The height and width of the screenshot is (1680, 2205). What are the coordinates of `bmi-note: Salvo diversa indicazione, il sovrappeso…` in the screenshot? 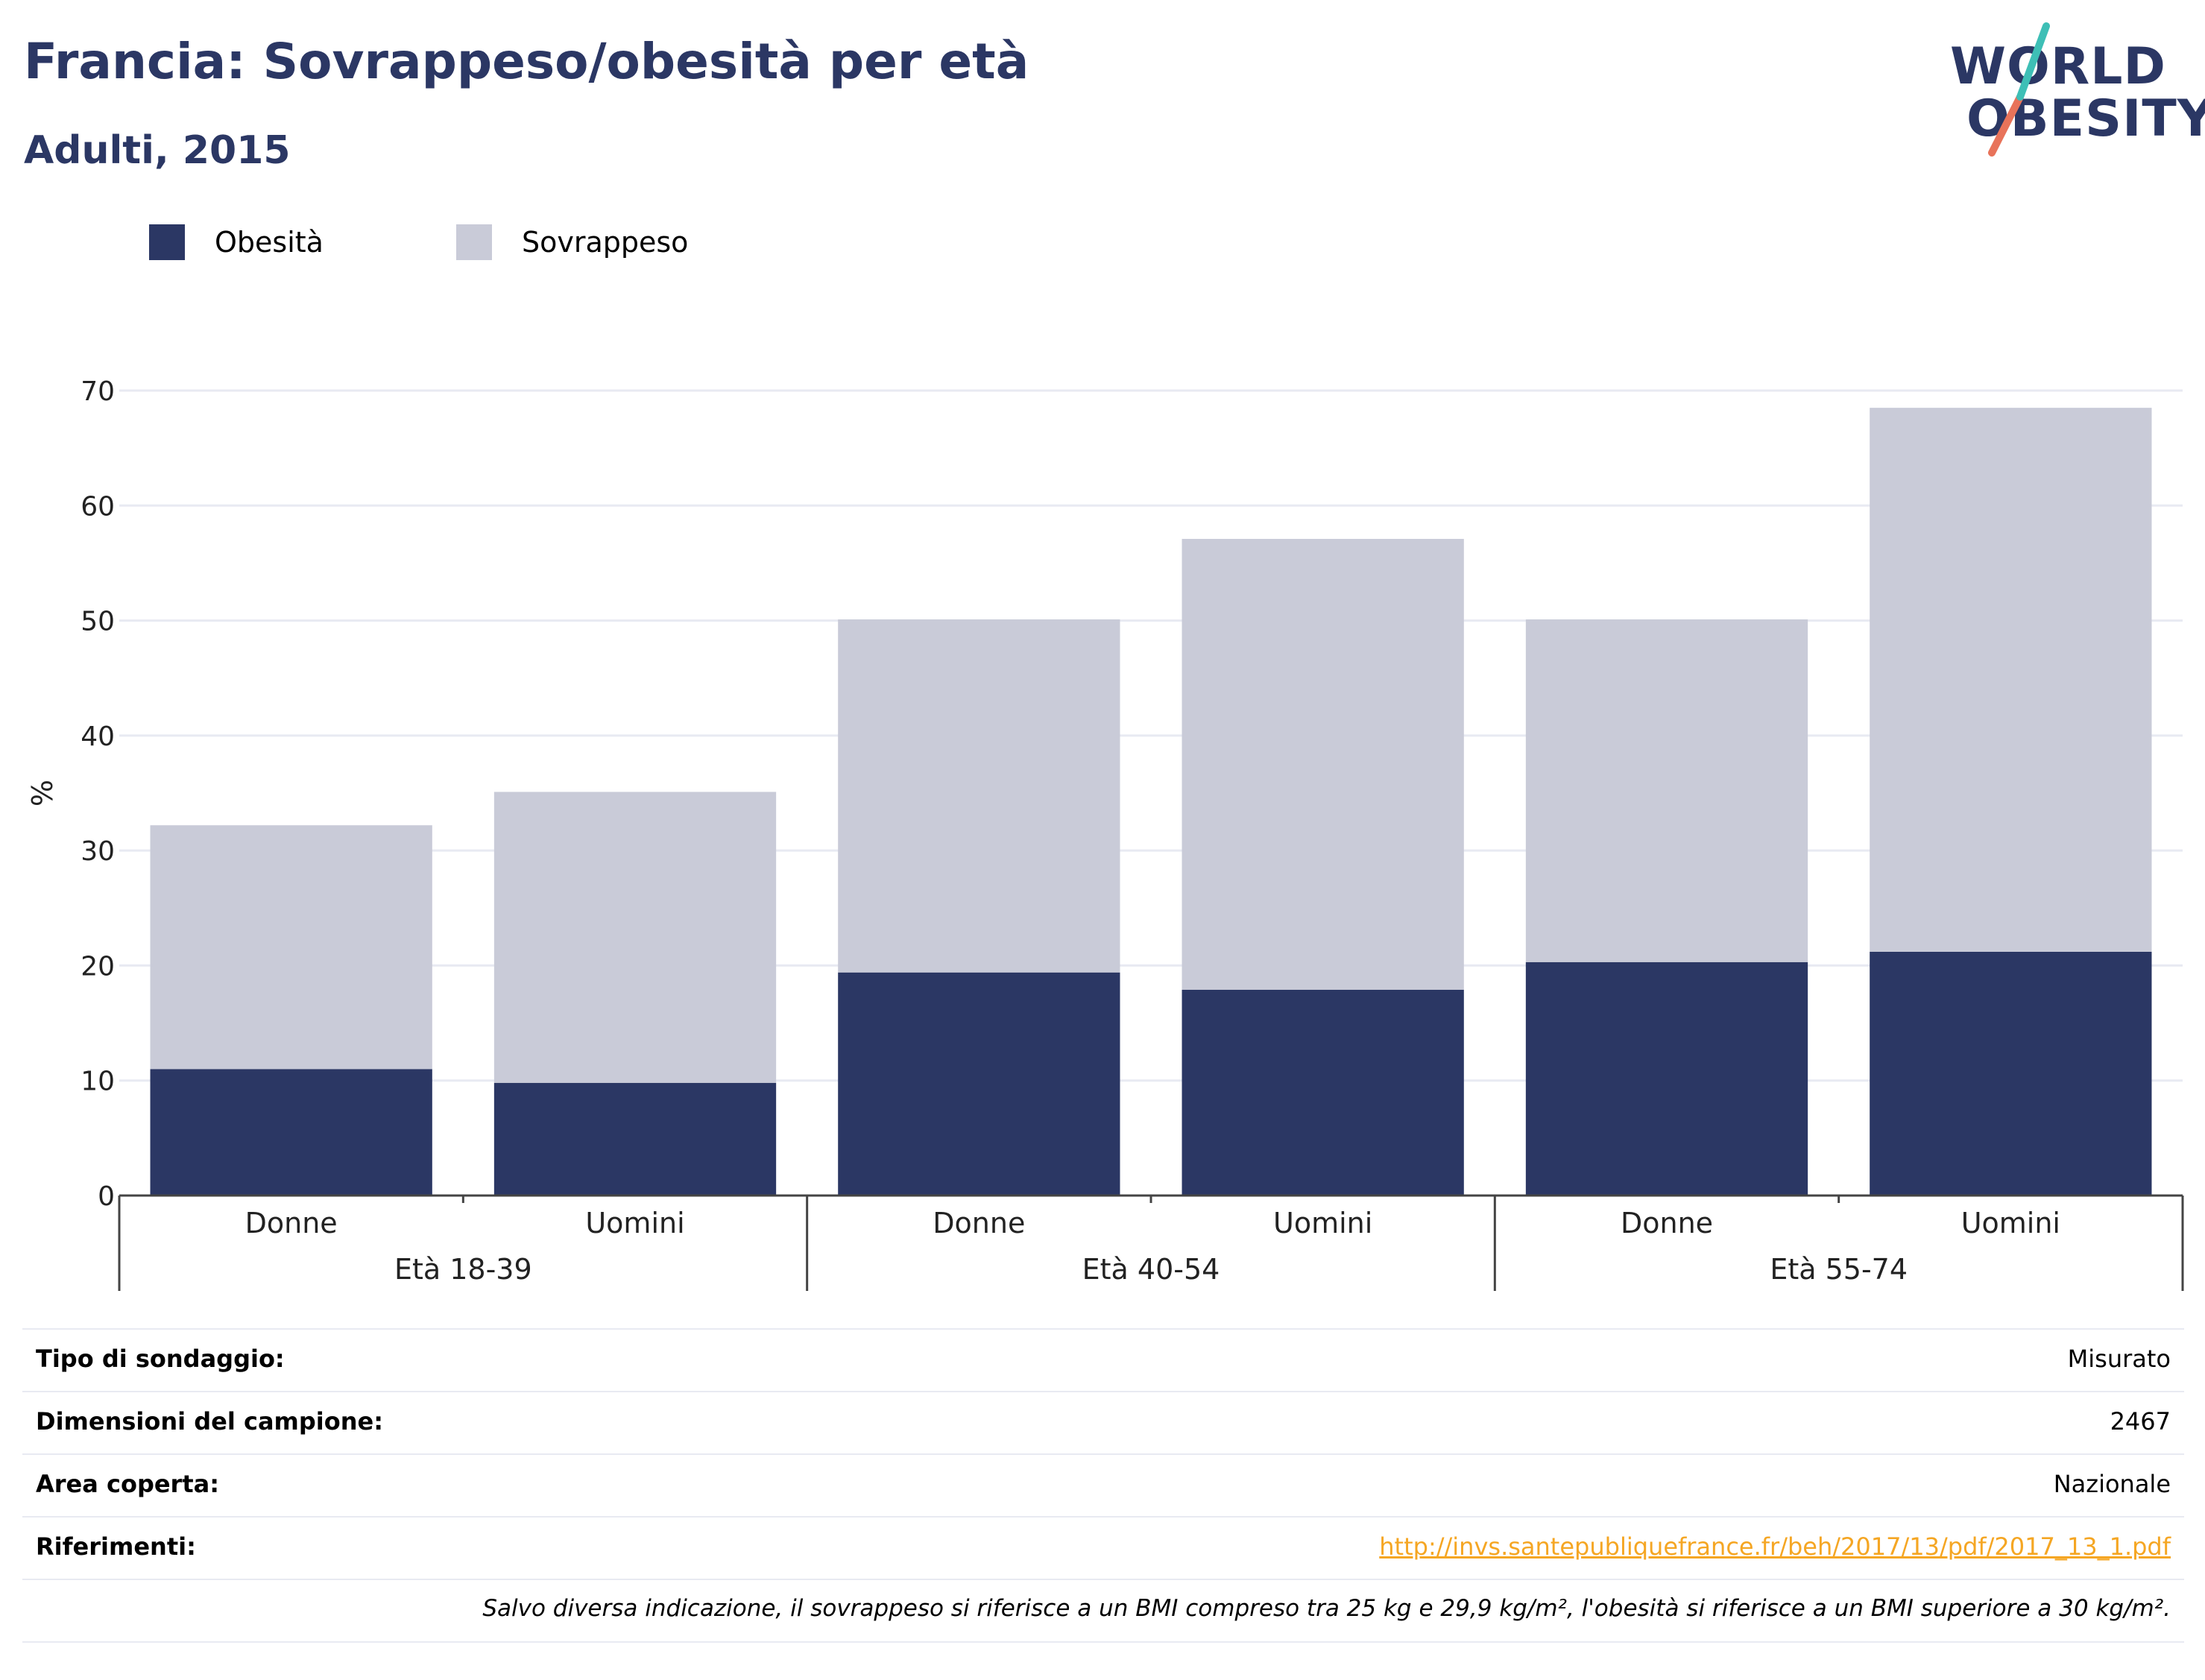 It's located at (1326, 1608).